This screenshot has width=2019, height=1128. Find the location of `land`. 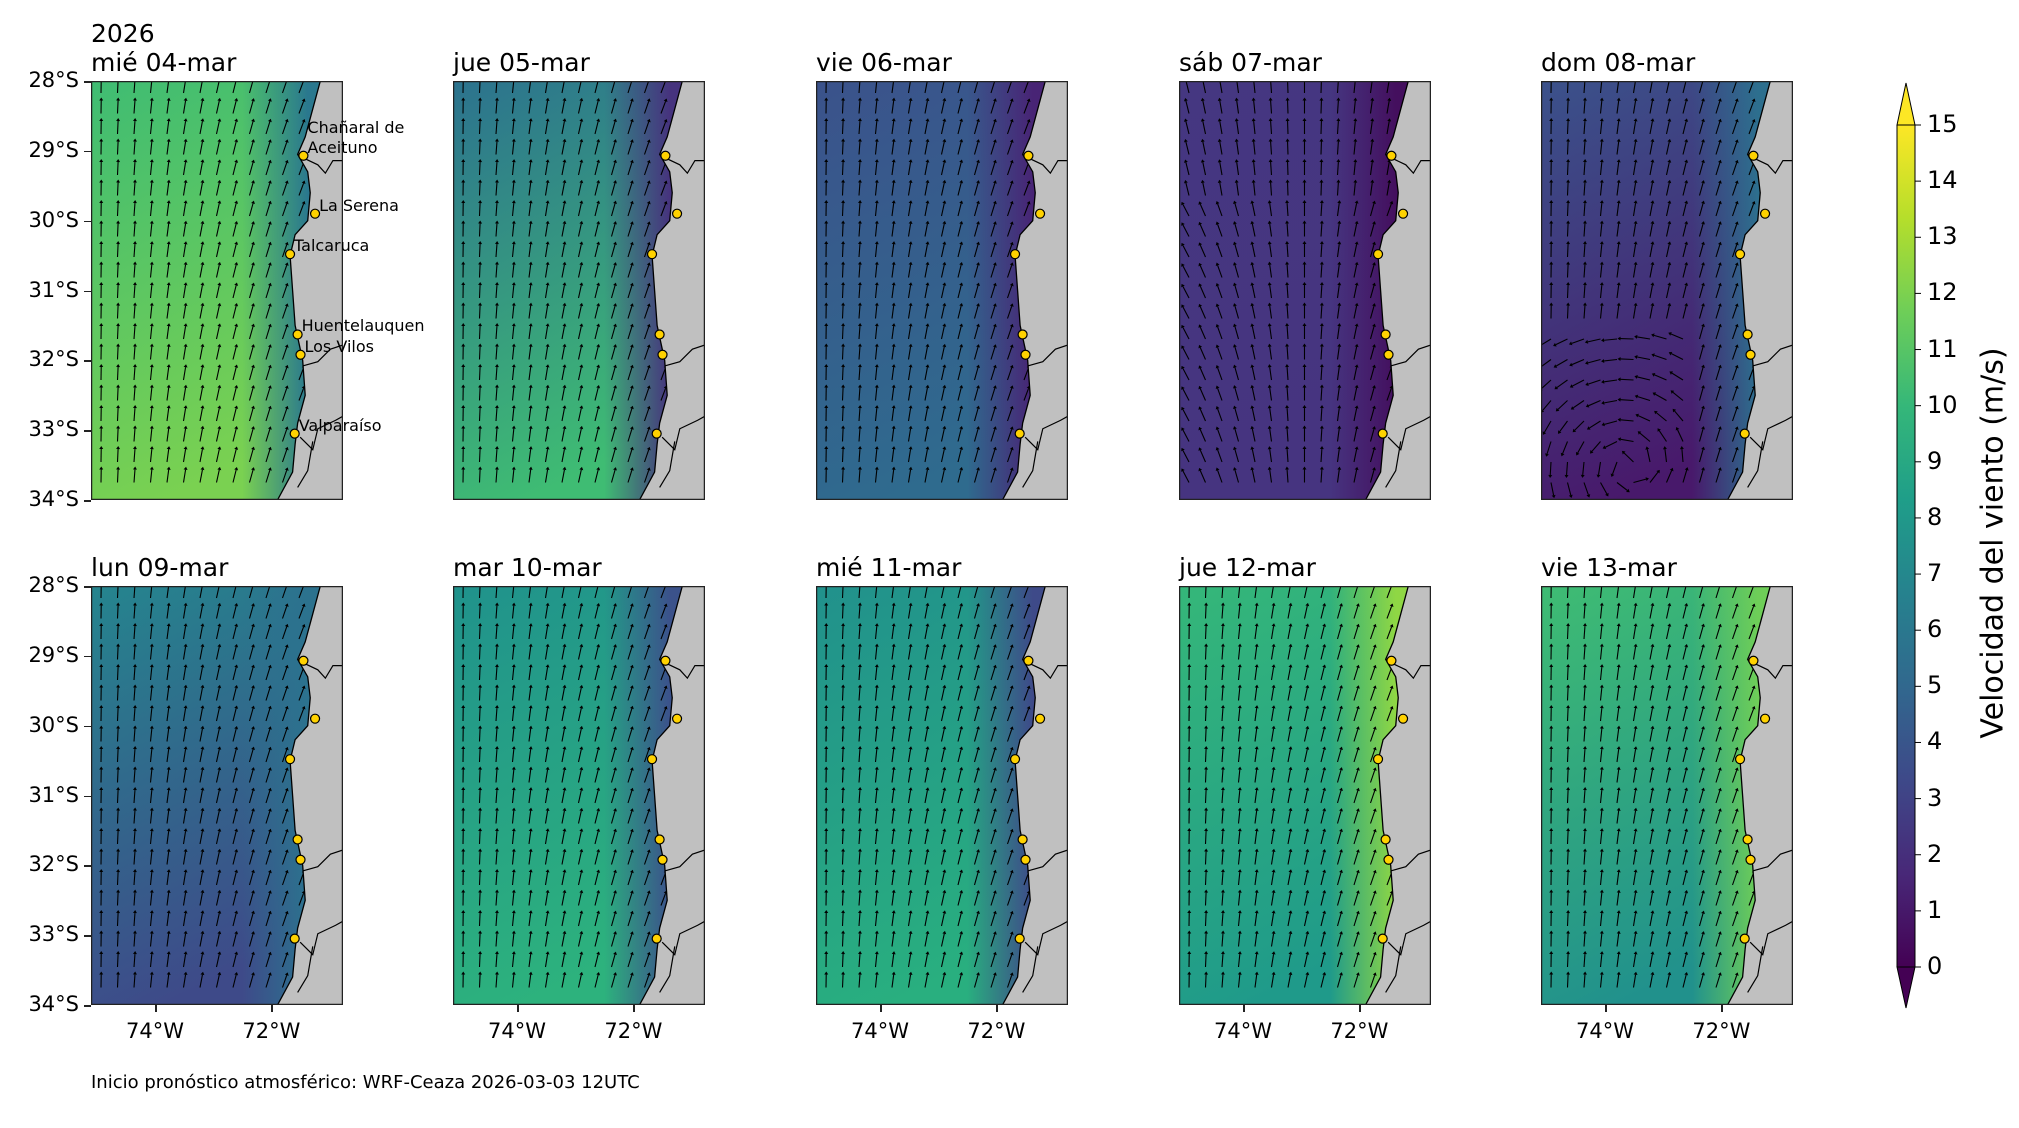

land is located at coordinates (672, 290).